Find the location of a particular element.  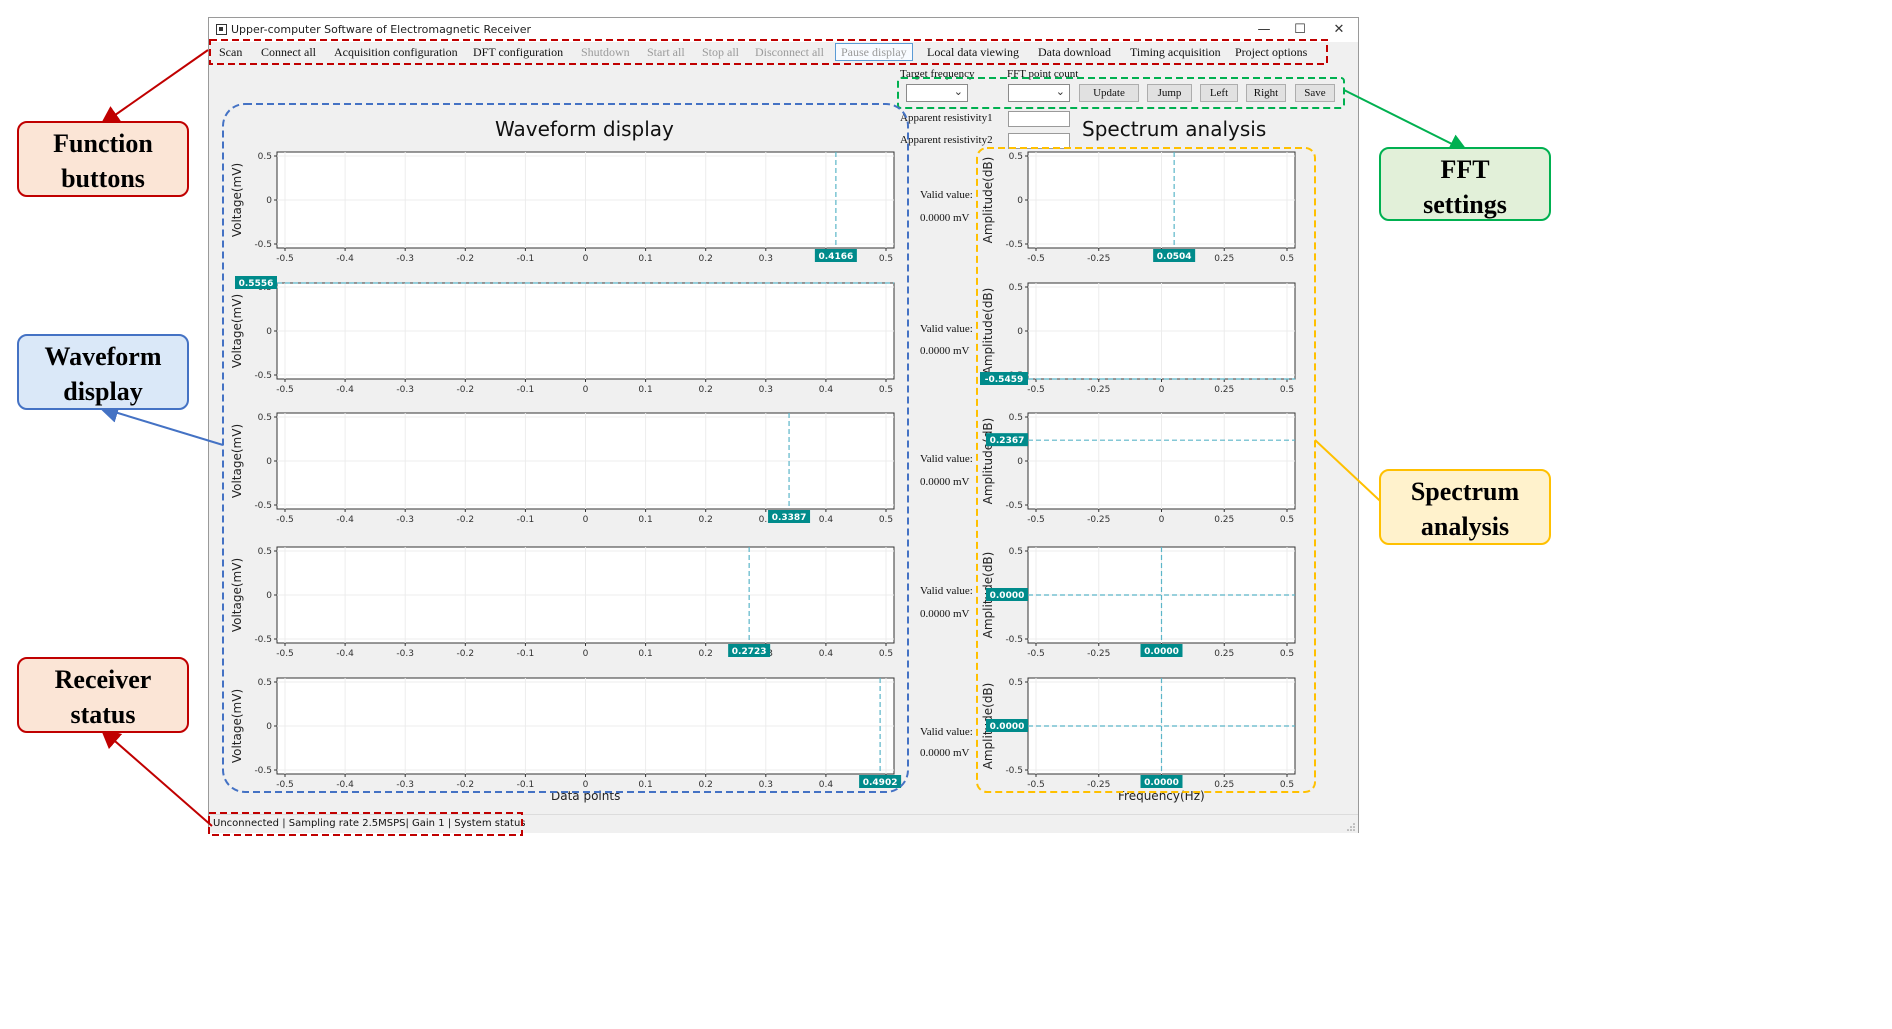

waveform-panel-4-x-tick-label: -0.3 is located at coordinates (405, 654).